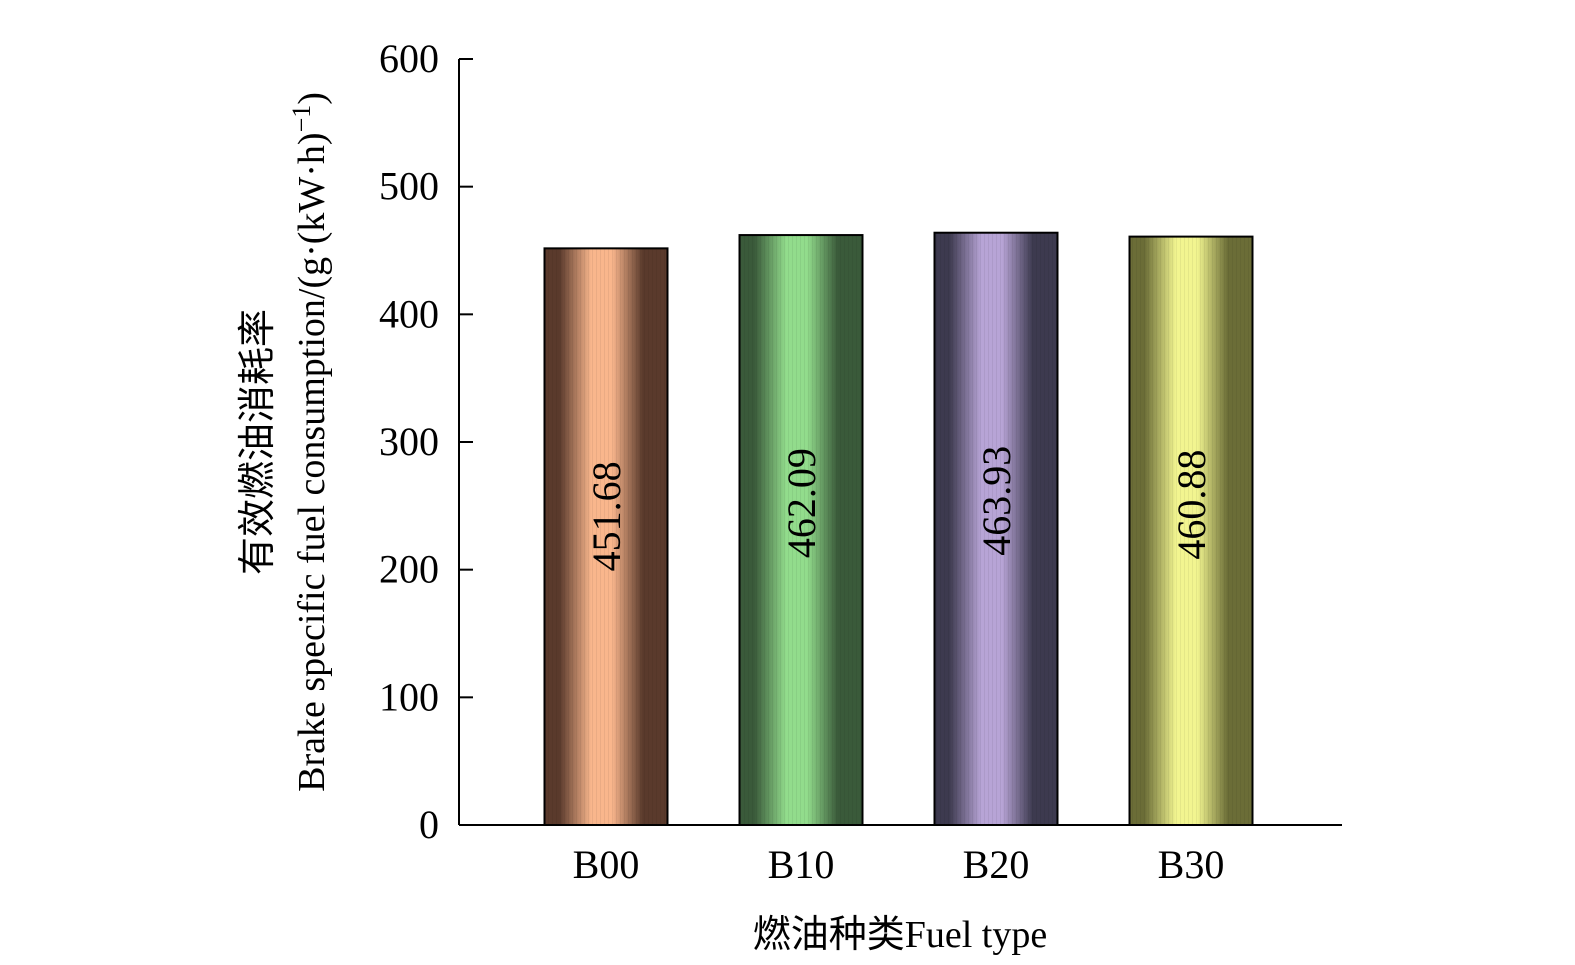  What do you see at coordinates (409, 313) in the screenshot?
I see `y-tick-label-400: 400` at bounding box center [409, 313].